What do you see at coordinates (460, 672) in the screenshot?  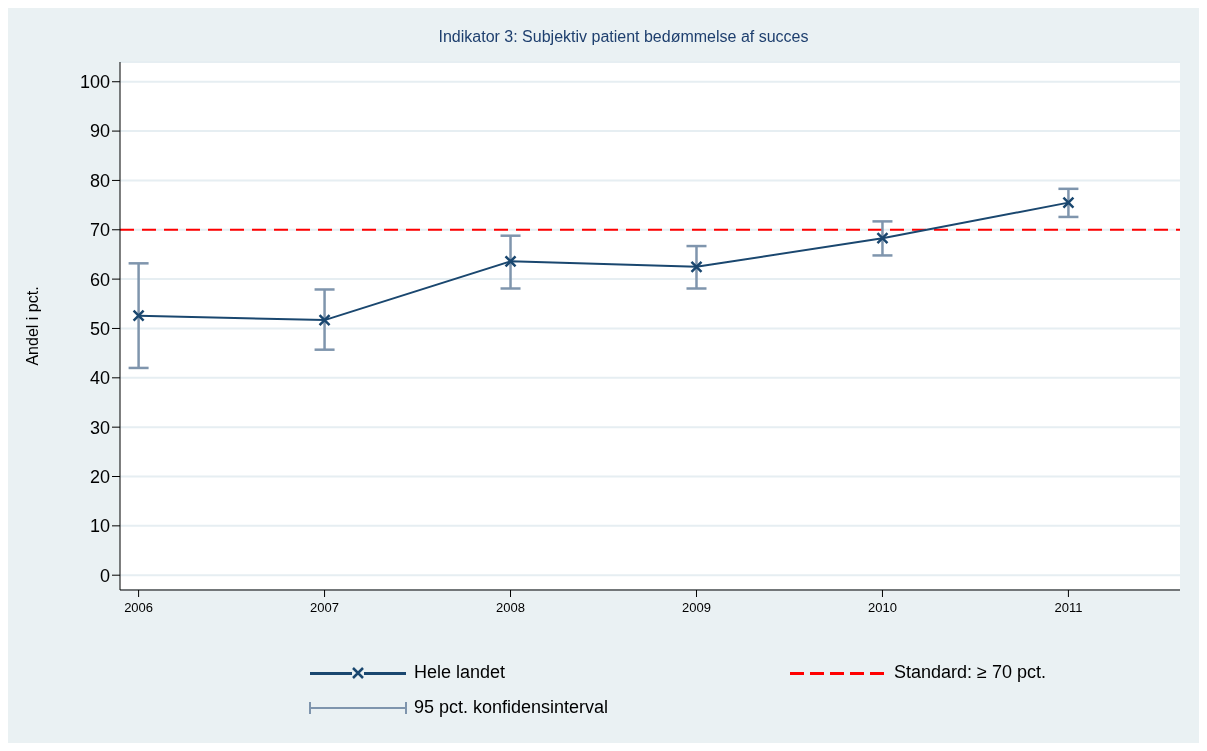 I see `legend-label: Hele landet` at bounding box center [460, 672].